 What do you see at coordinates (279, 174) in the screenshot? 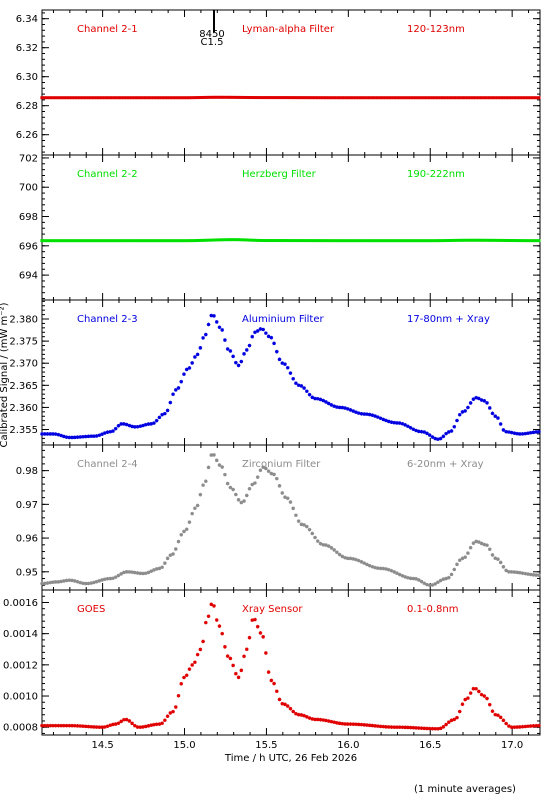
I see `filter-label: Herzberg Filter` at bounding box center [279, 174].